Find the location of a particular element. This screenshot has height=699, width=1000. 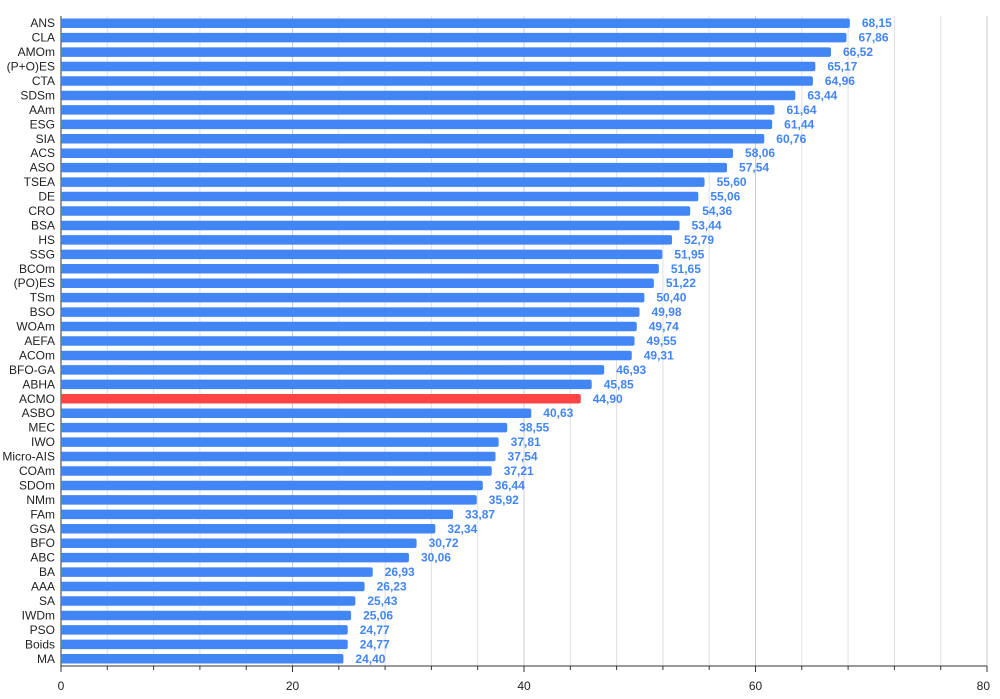

bar-bfo is located at coordinates (239, 543).